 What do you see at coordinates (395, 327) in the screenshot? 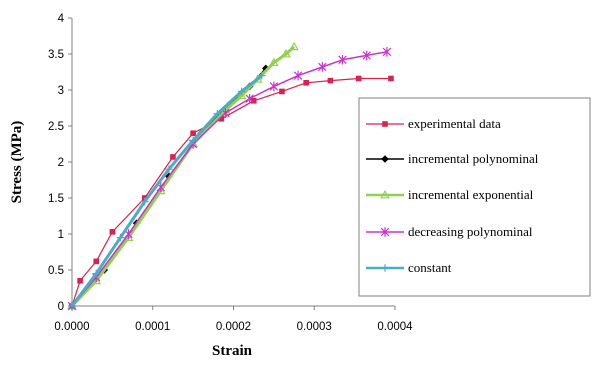
I see `x-tick-label: 0.0004` at bounding box center [395, 327].